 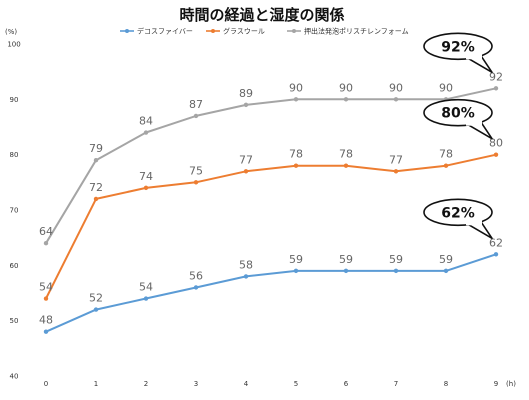 What do you see at coordinates (246, 384) in the screenshot?
I see `x-tick-label: 4` at bounding box center [246, 384].